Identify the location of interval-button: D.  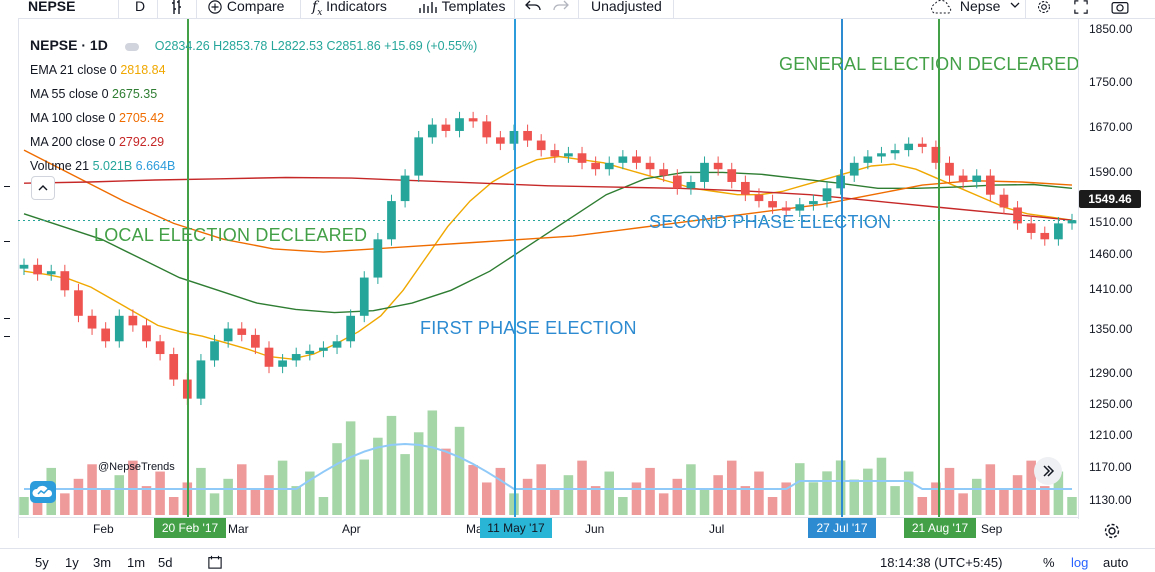
(140, 7).